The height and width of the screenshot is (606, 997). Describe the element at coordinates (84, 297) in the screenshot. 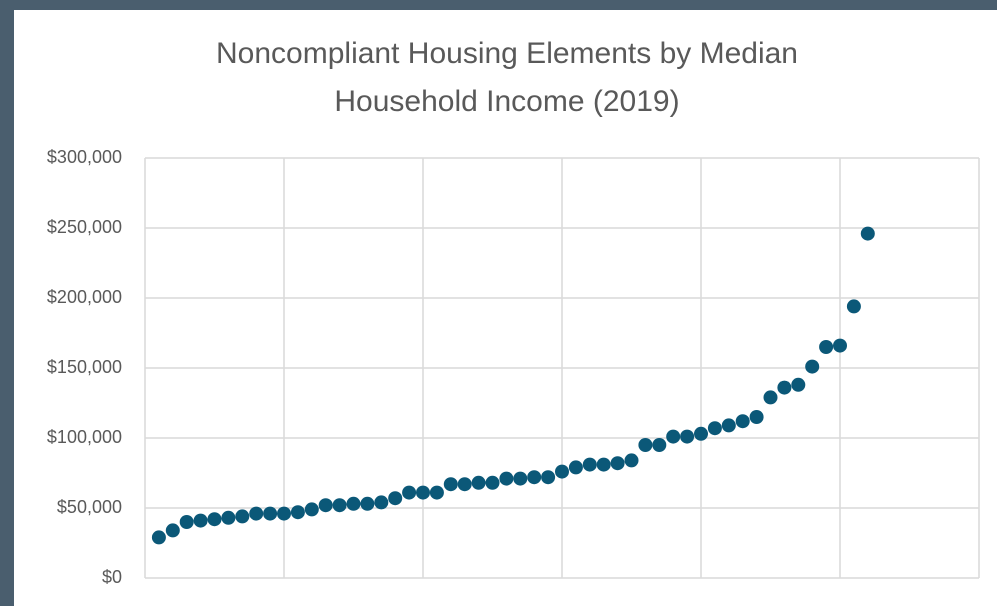

I see `y-tick-label: $200,000` at that location.